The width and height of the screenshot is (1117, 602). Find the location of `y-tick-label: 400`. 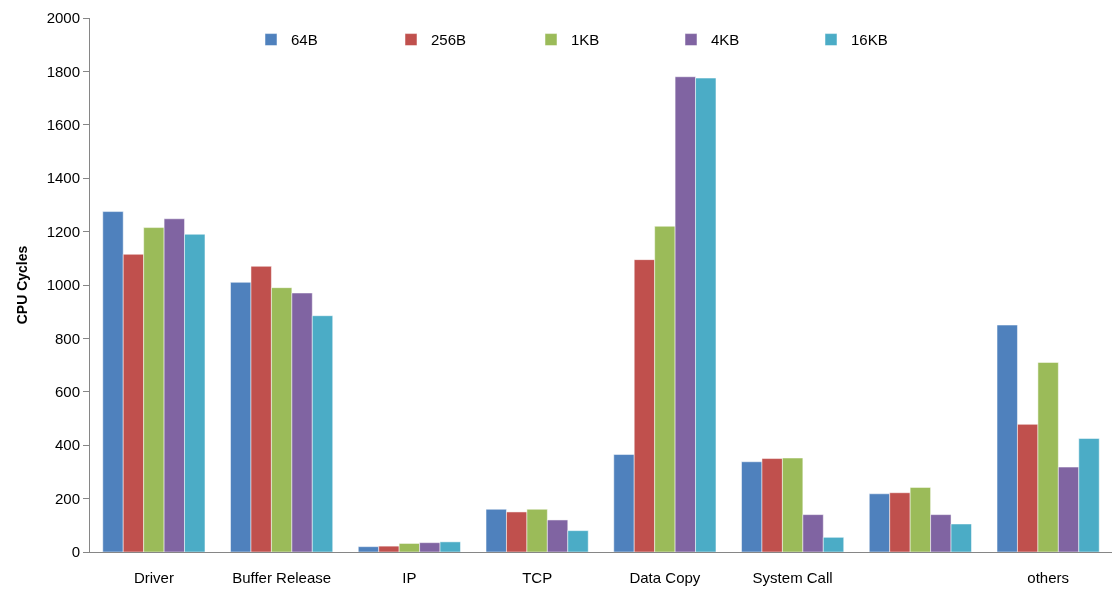

y-tick-label: 400 is located at coordinates (67, 445).